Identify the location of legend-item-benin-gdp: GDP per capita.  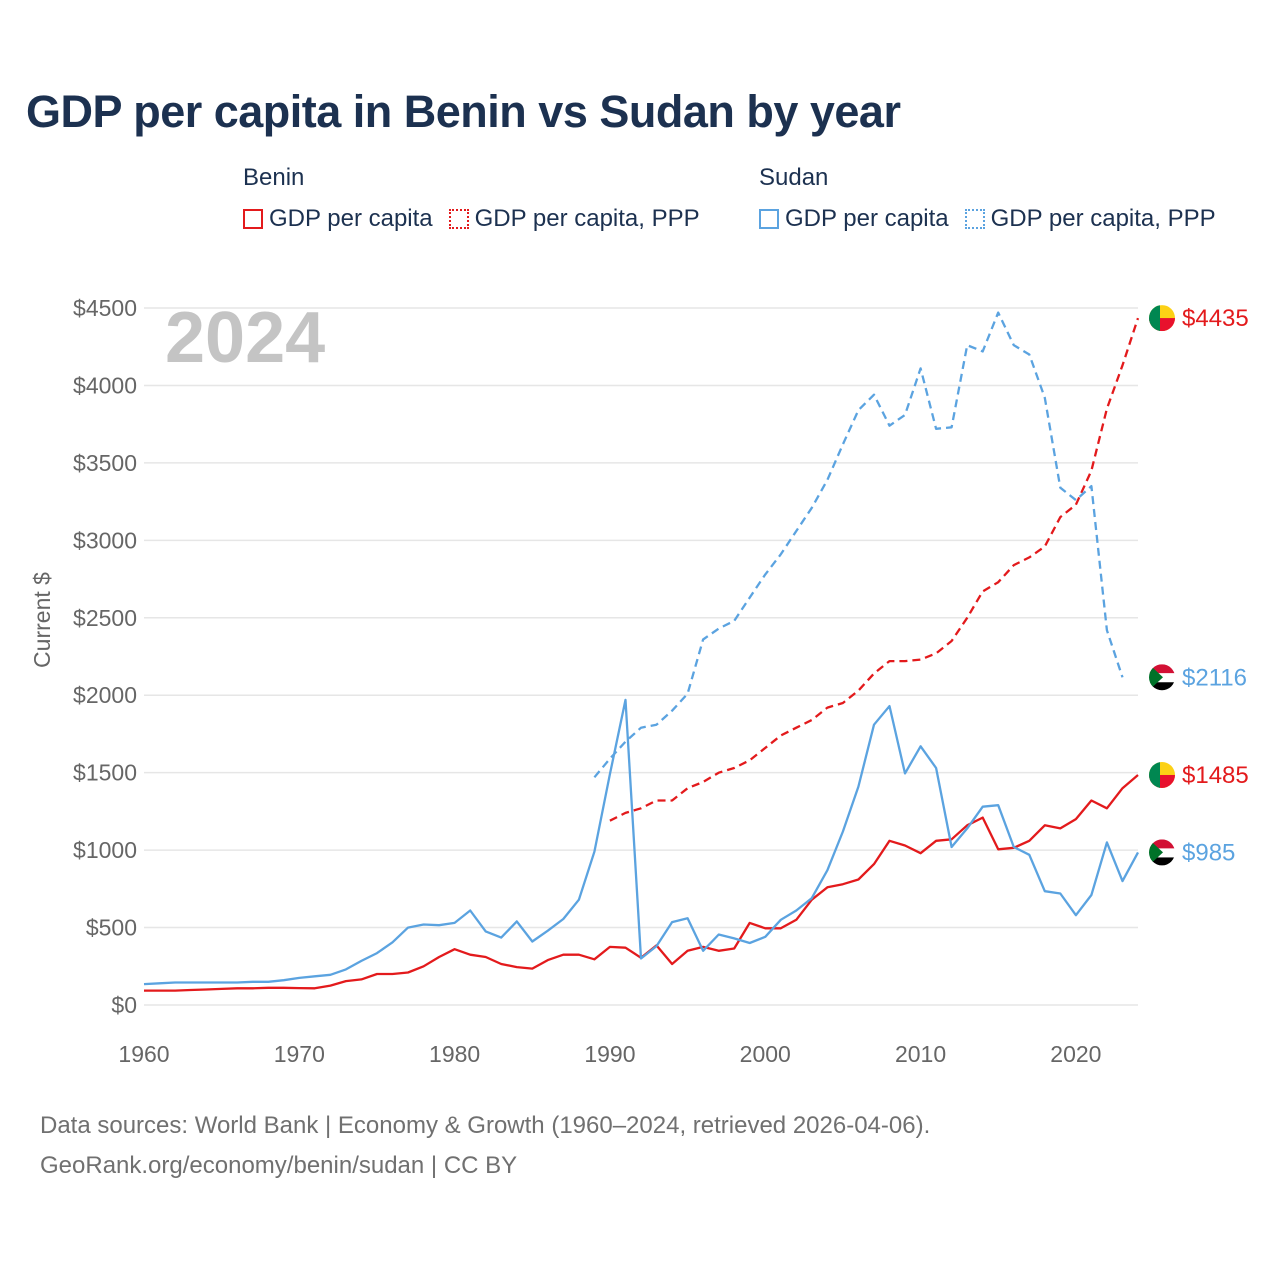
(338, 219).